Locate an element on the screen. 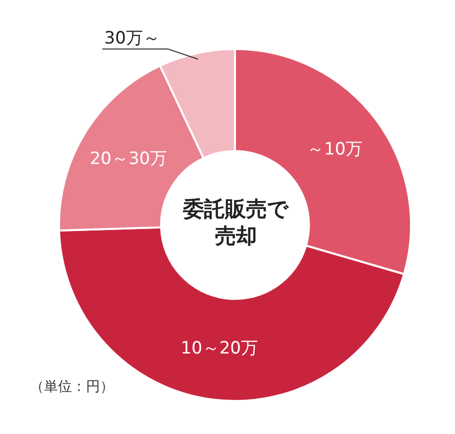 The image size is (455, 434). slice-label: 20～30万 is located at coordinates (129, 159).